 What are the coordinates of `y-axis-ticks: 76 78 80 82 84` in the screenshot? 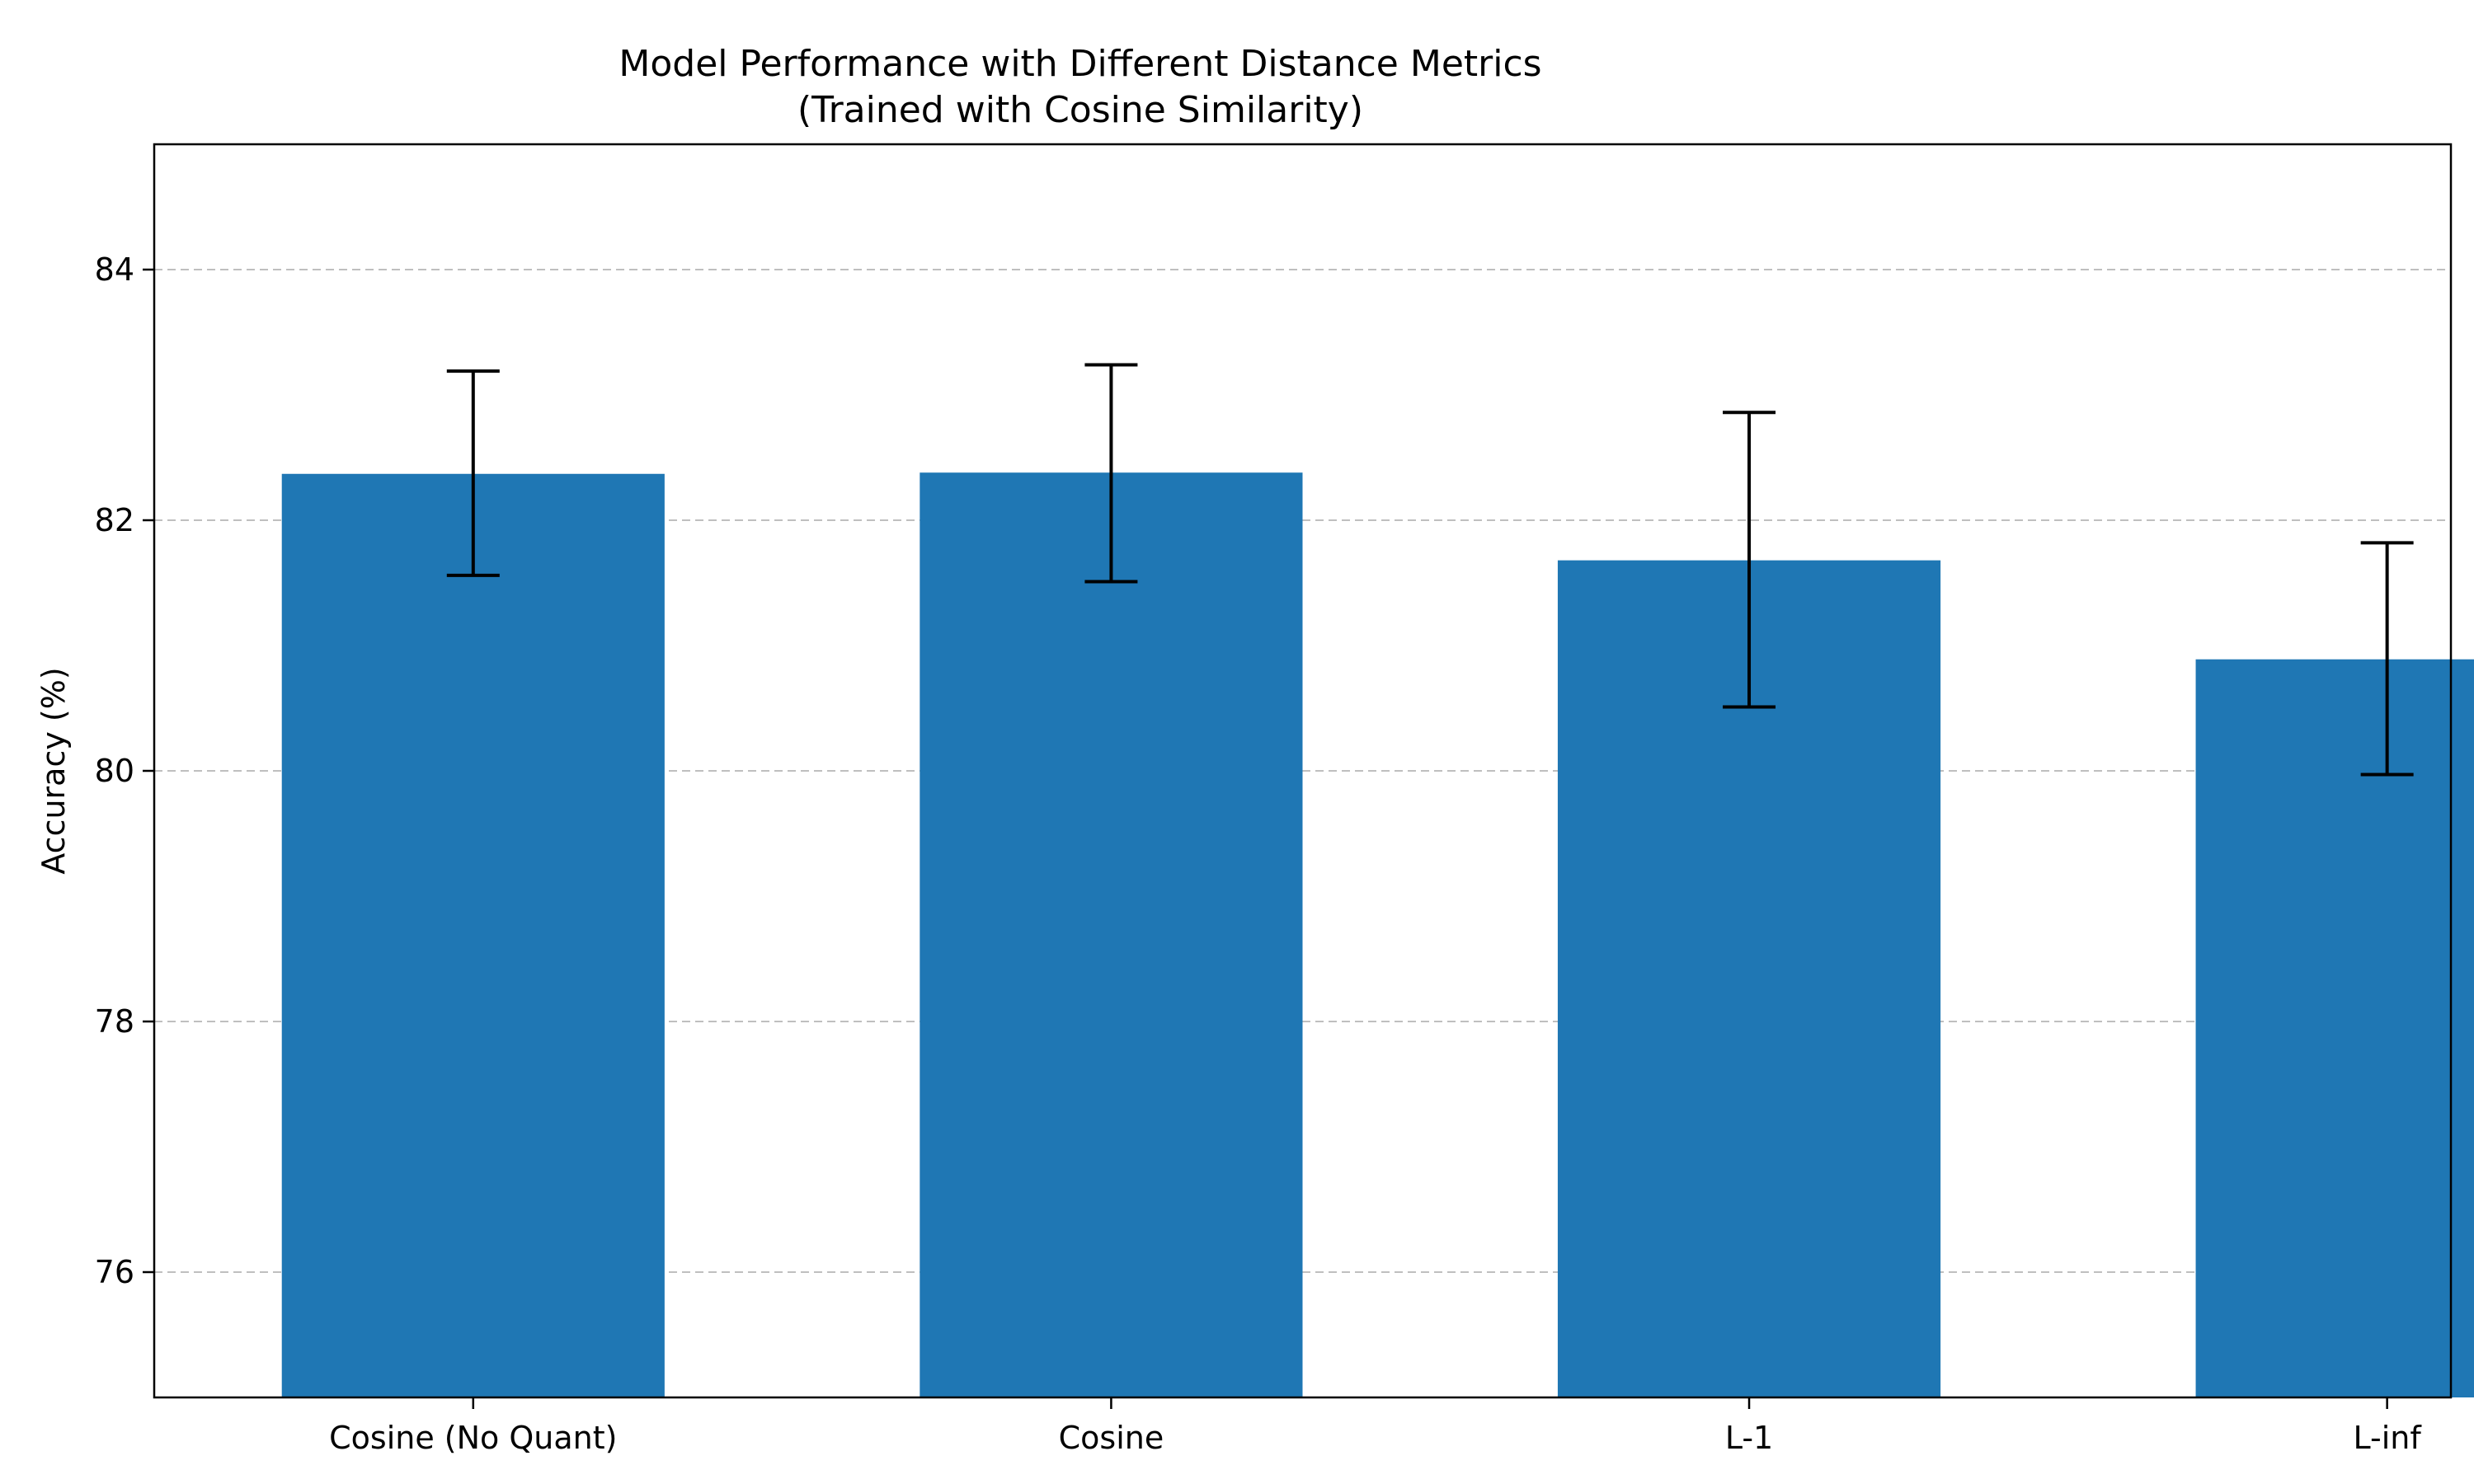 It's located at (124, 770).